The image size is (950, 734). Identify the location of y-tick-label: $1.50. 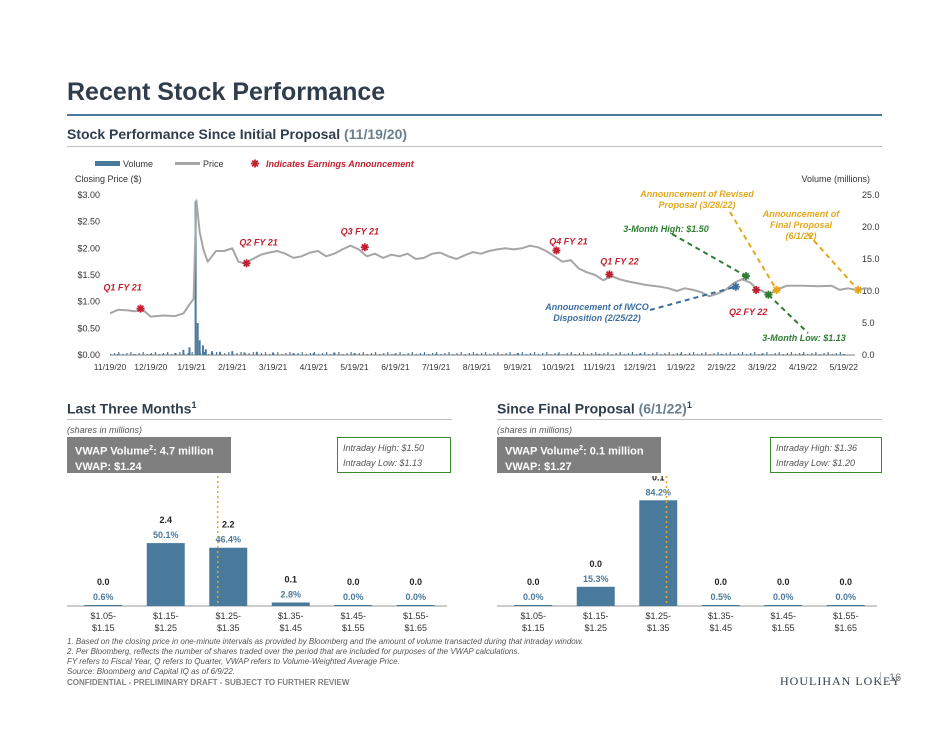
(88, 275).